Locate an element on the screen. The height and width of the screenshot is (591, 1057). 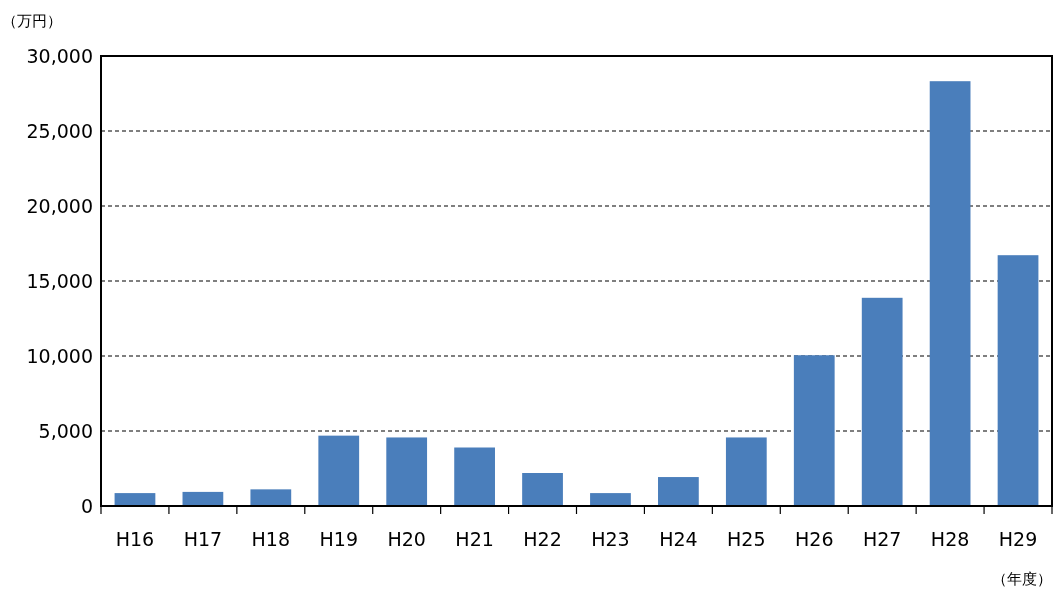
x-tick-label: H20 is located at coordinates (406, 539).